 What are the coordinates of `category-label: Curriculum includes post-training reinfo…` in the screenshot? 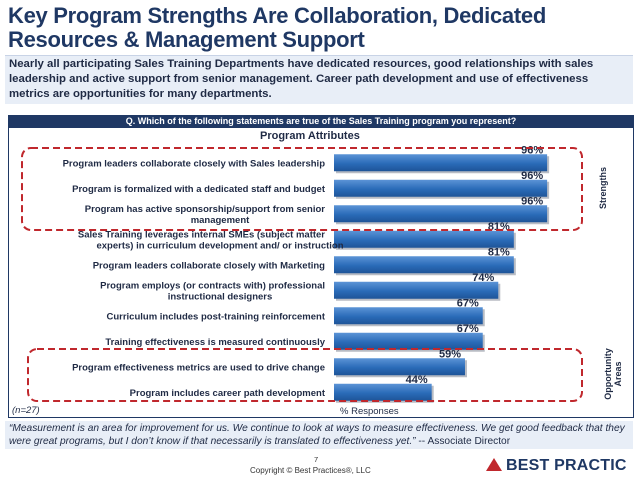 It's located at (215, 316).